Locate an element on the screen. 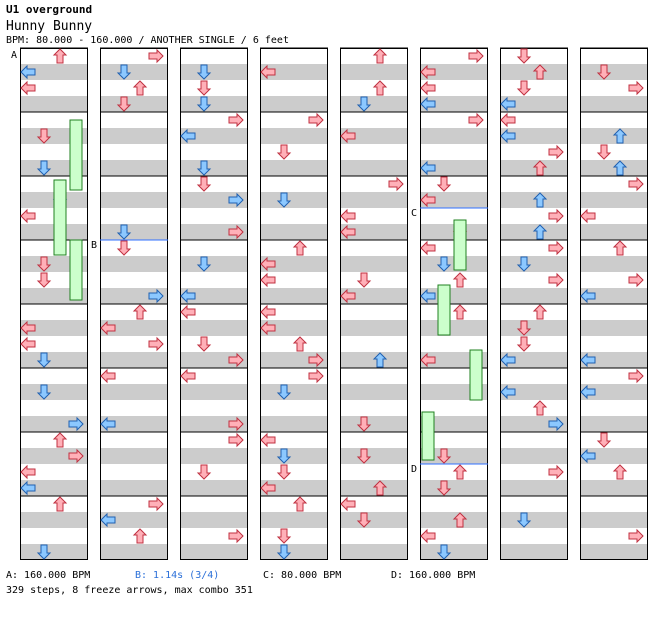 The width and height of the screenshot is (672, 620). legend-b: B: 1.14s (3/4) is located at coordinates (177, 575).